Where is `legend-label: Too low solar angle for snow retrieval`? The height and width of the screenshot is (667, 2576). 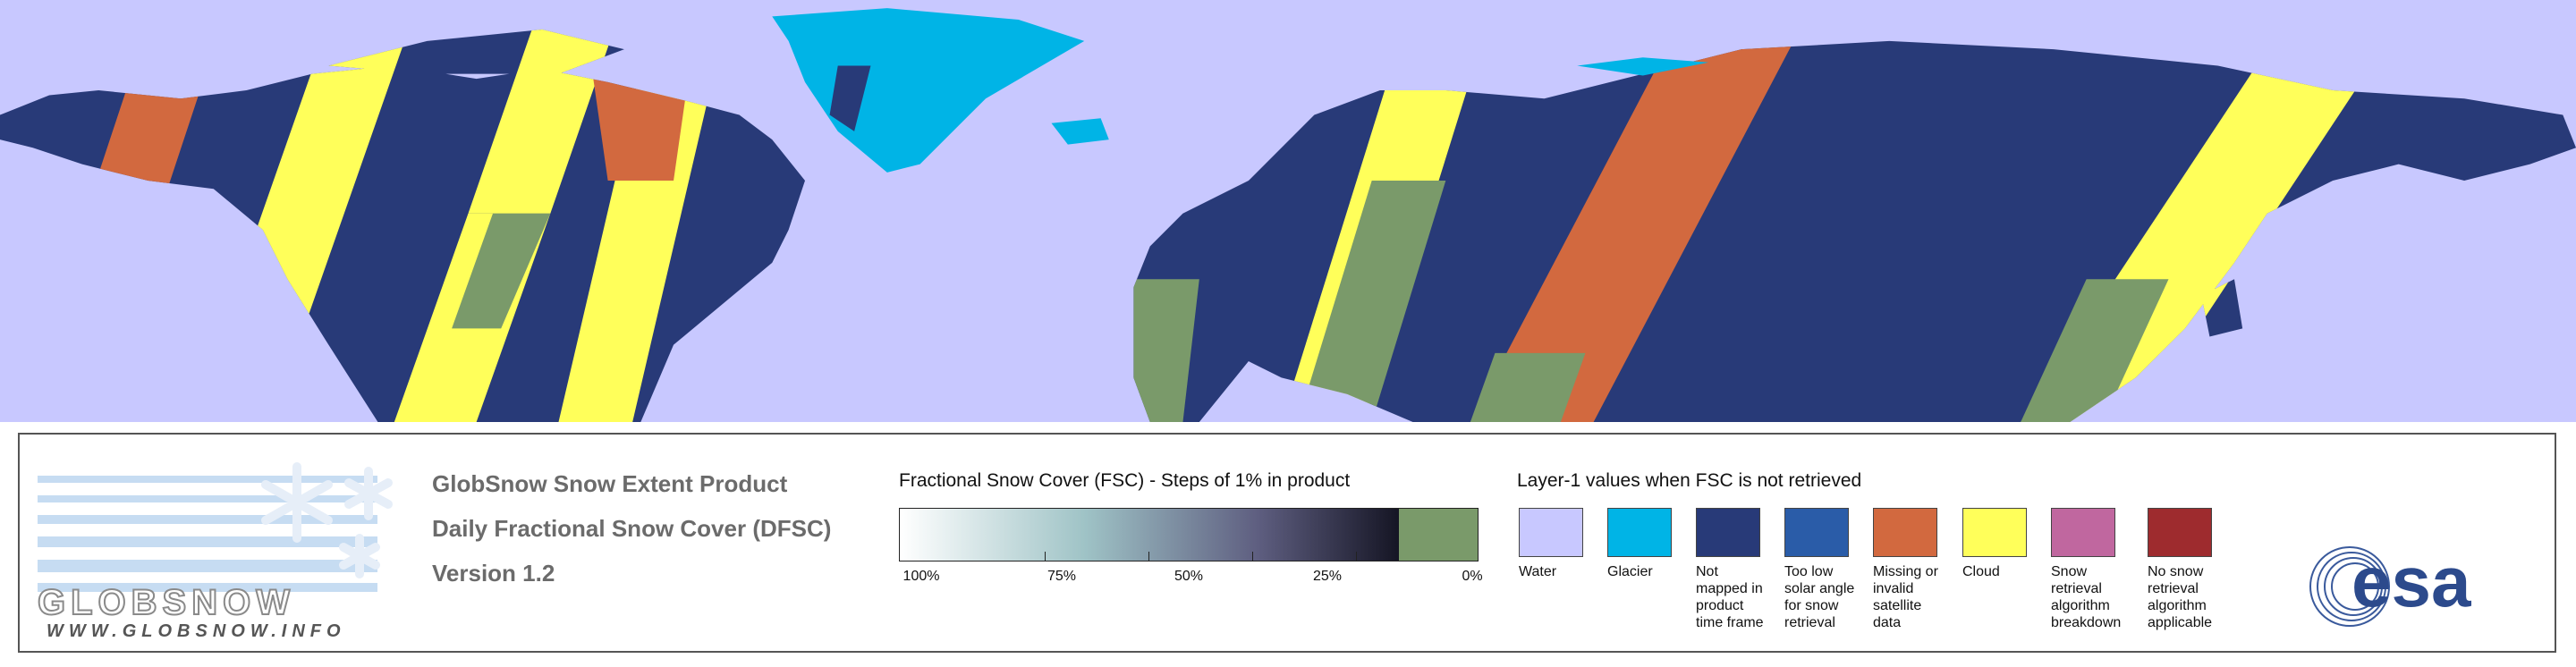
legend-label: Too low solar angle for snow retrieval is located at coordinates (1819, 597).